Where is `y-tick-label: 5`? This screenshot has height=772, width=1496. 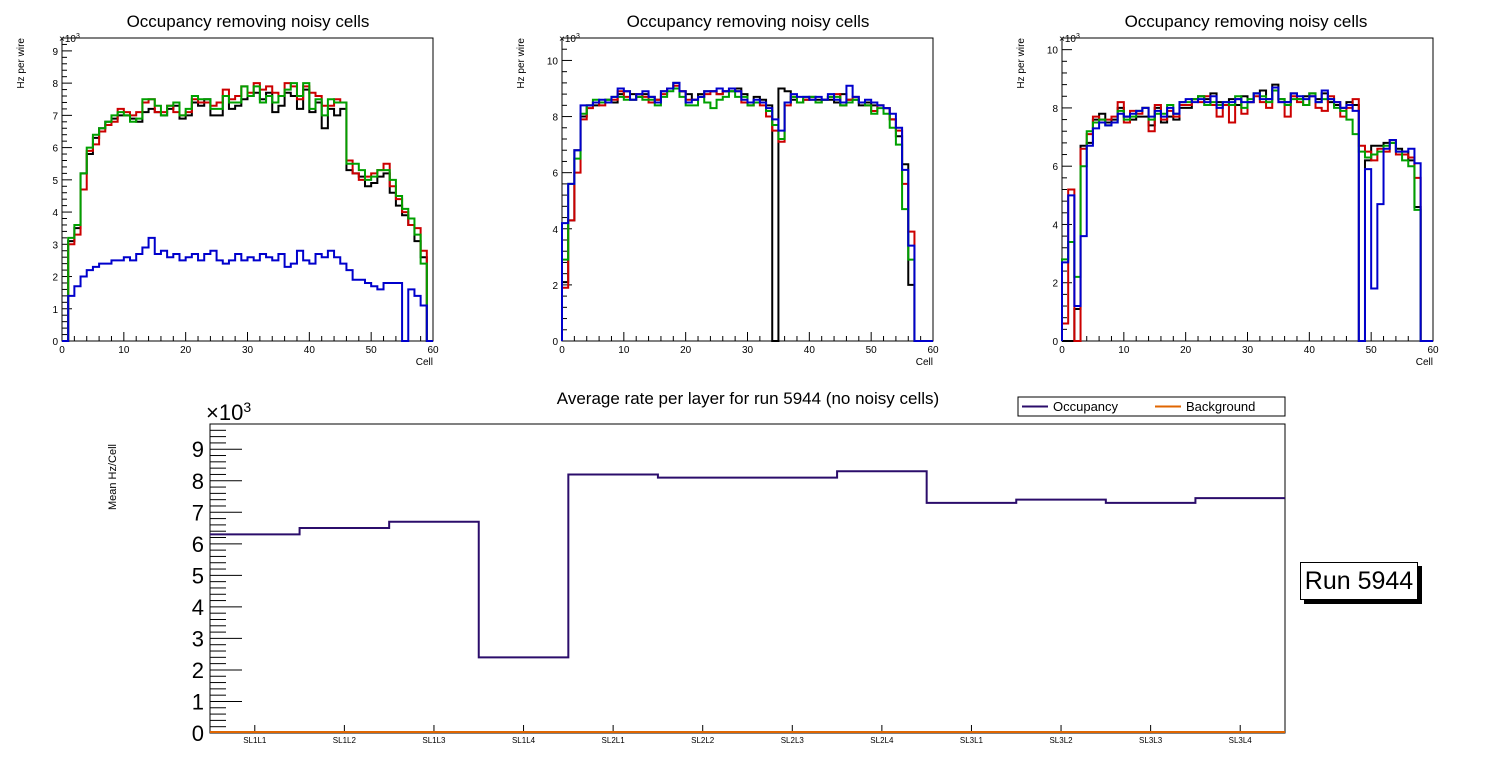
y-tick-label: 5 is located at coordinates (55, 181).